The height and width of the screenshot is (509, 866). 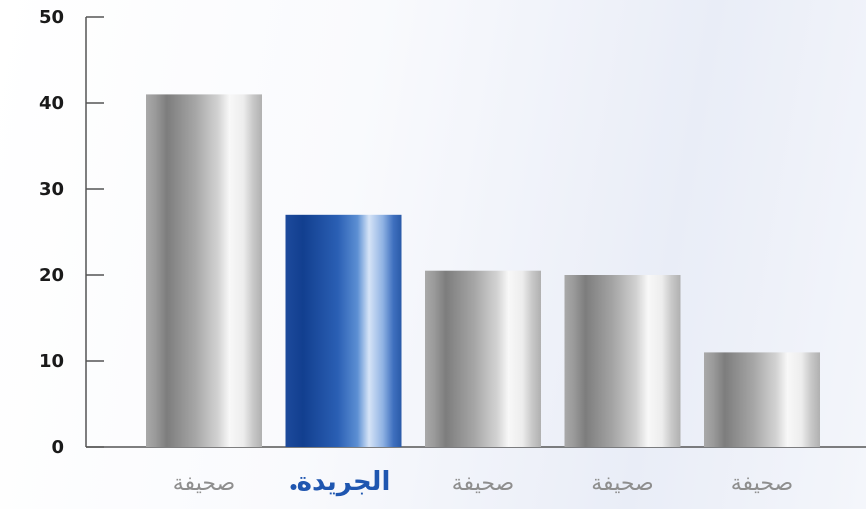 I want to click on category-label-highlight: الجريدة, so click(x=344, y=482).